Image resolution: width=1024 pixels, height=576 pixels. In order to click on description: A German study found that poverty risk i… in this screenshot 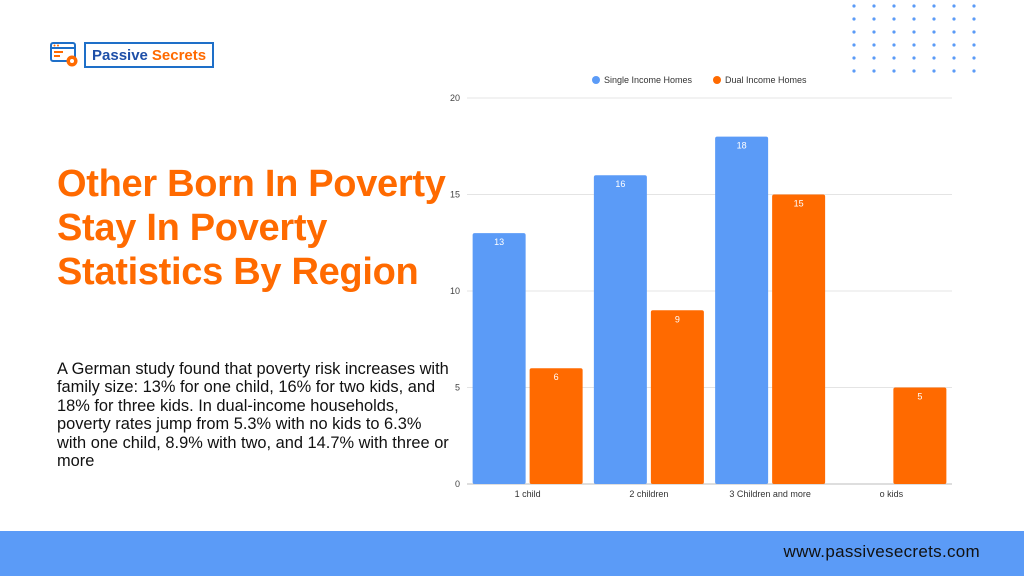, I will do `click(253, 415)`.